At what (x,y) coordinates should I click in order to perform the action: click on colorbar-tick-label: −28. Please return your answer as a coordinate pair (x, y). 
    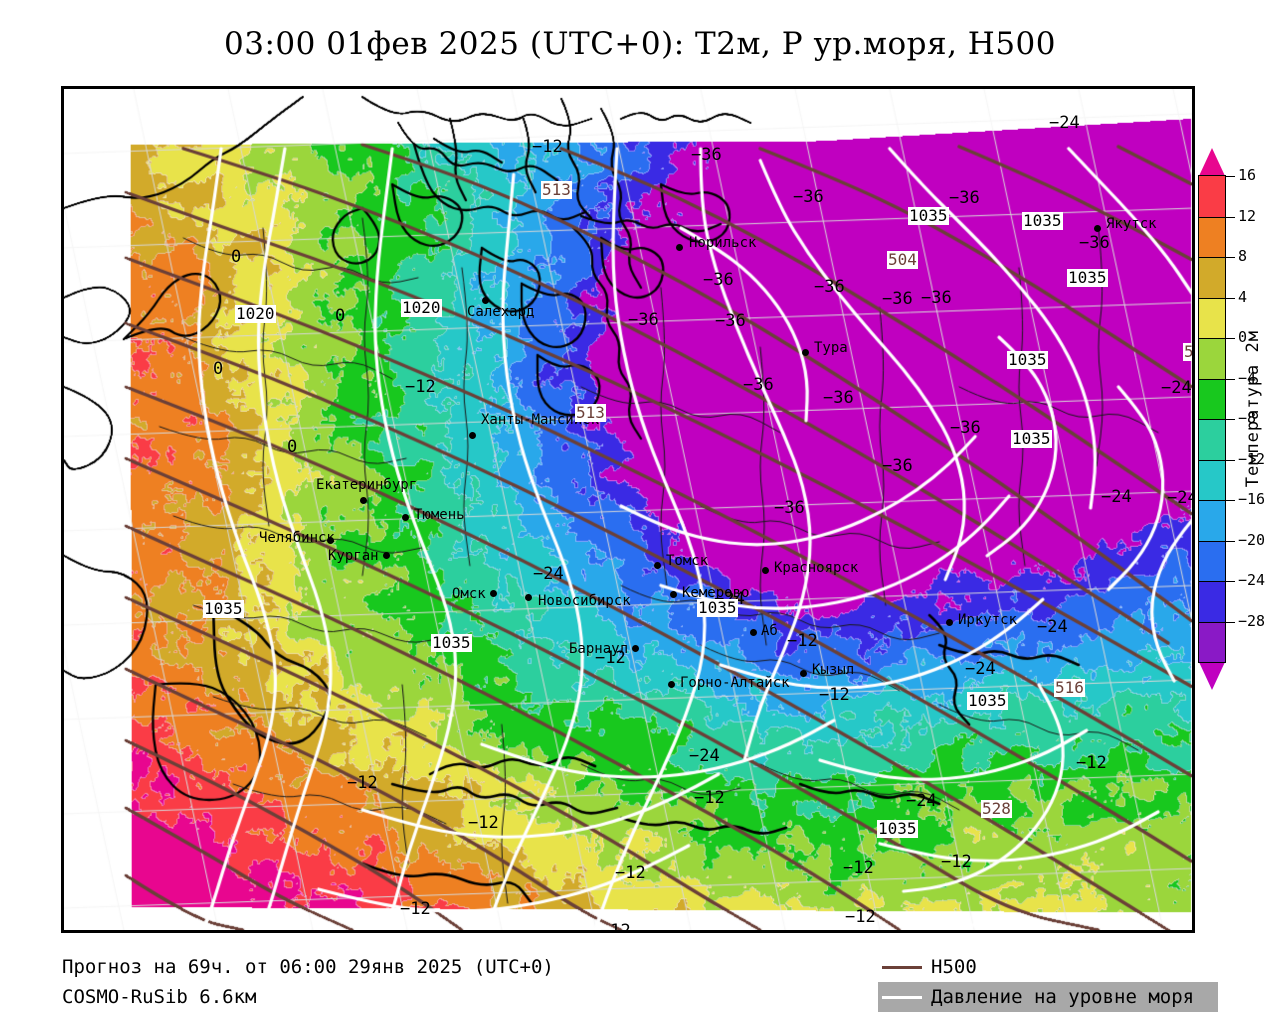
    Looking at the image, I should click on (1252, 620).